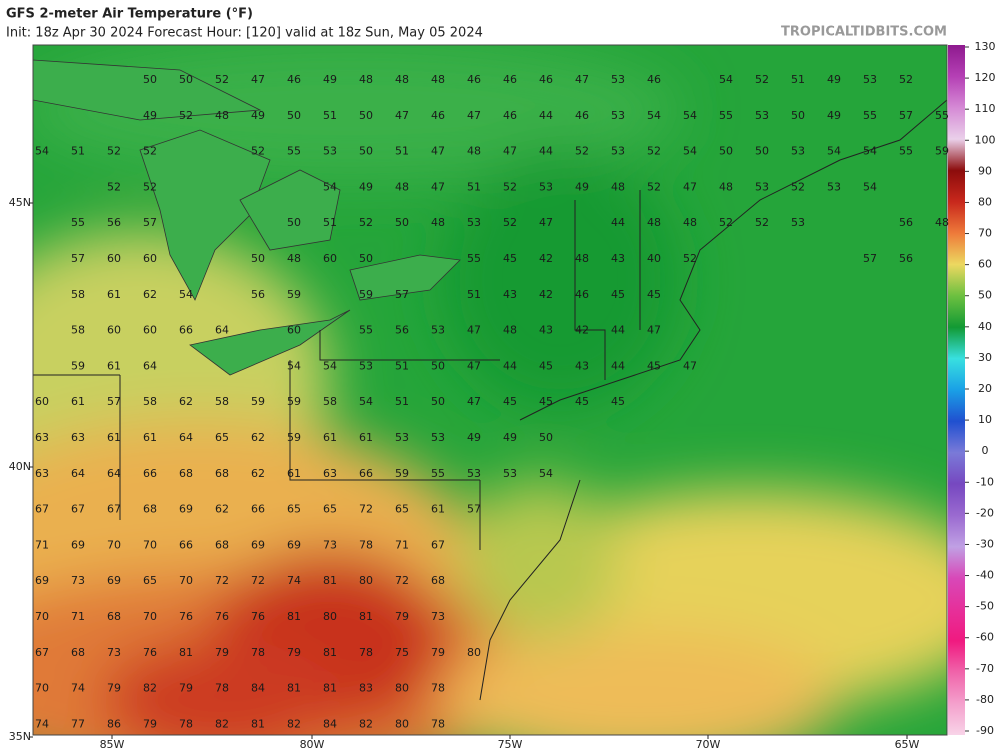 The height and width of the screenshot is (753, 1000). What do you see at coordinates (864, 32) in the screenshot?
I see `site-credit: TROPICALTIDBITS.COM` at bounding box center [864, 32].